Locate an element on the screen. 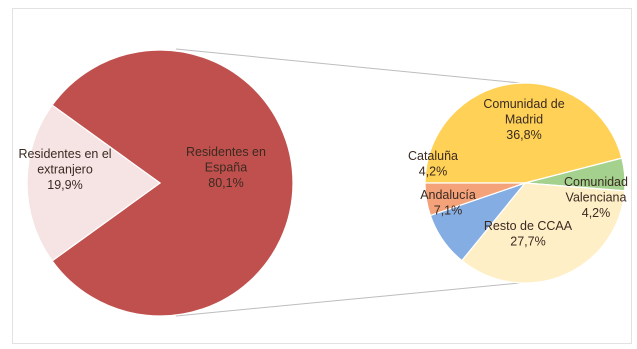  data-label-residentes-en-el-extranjero: Residentes en el extranjero 19,9% is located at coordinates (64, 169).